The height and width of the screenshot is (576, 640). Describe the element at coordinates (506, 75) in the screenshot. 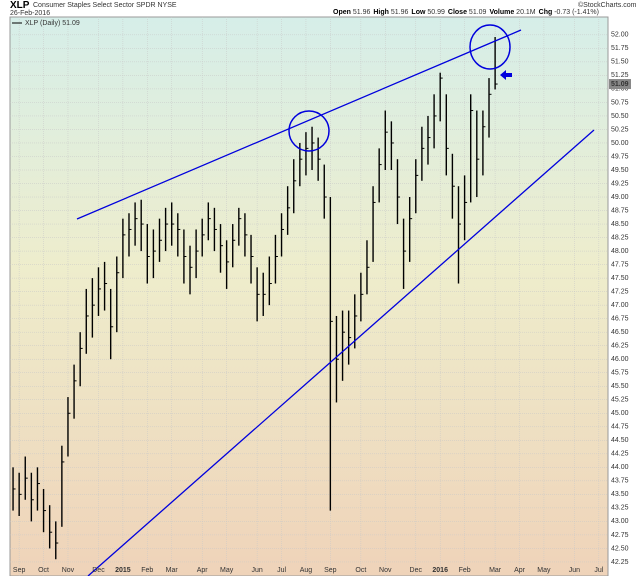

I see `arrow` at that location.